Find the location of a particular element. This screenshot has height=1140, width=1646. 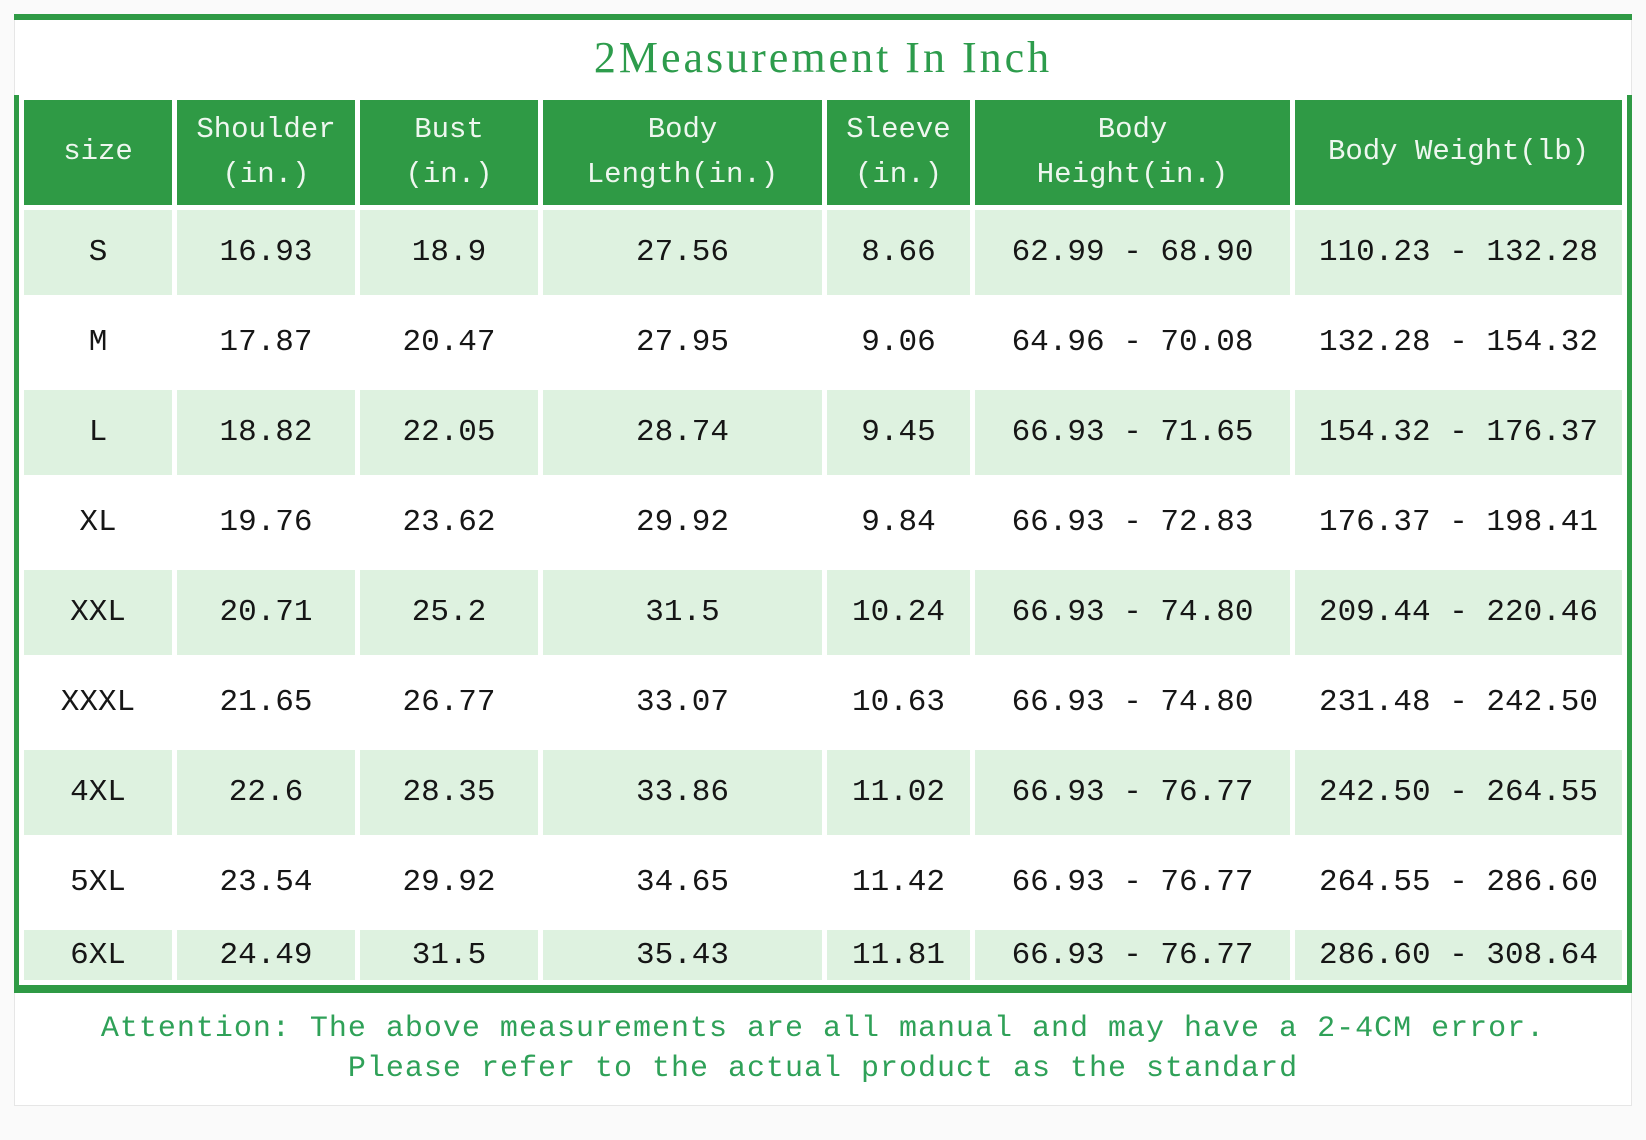

body-length-cell: 27.95 is located at coordinates (682, 342).